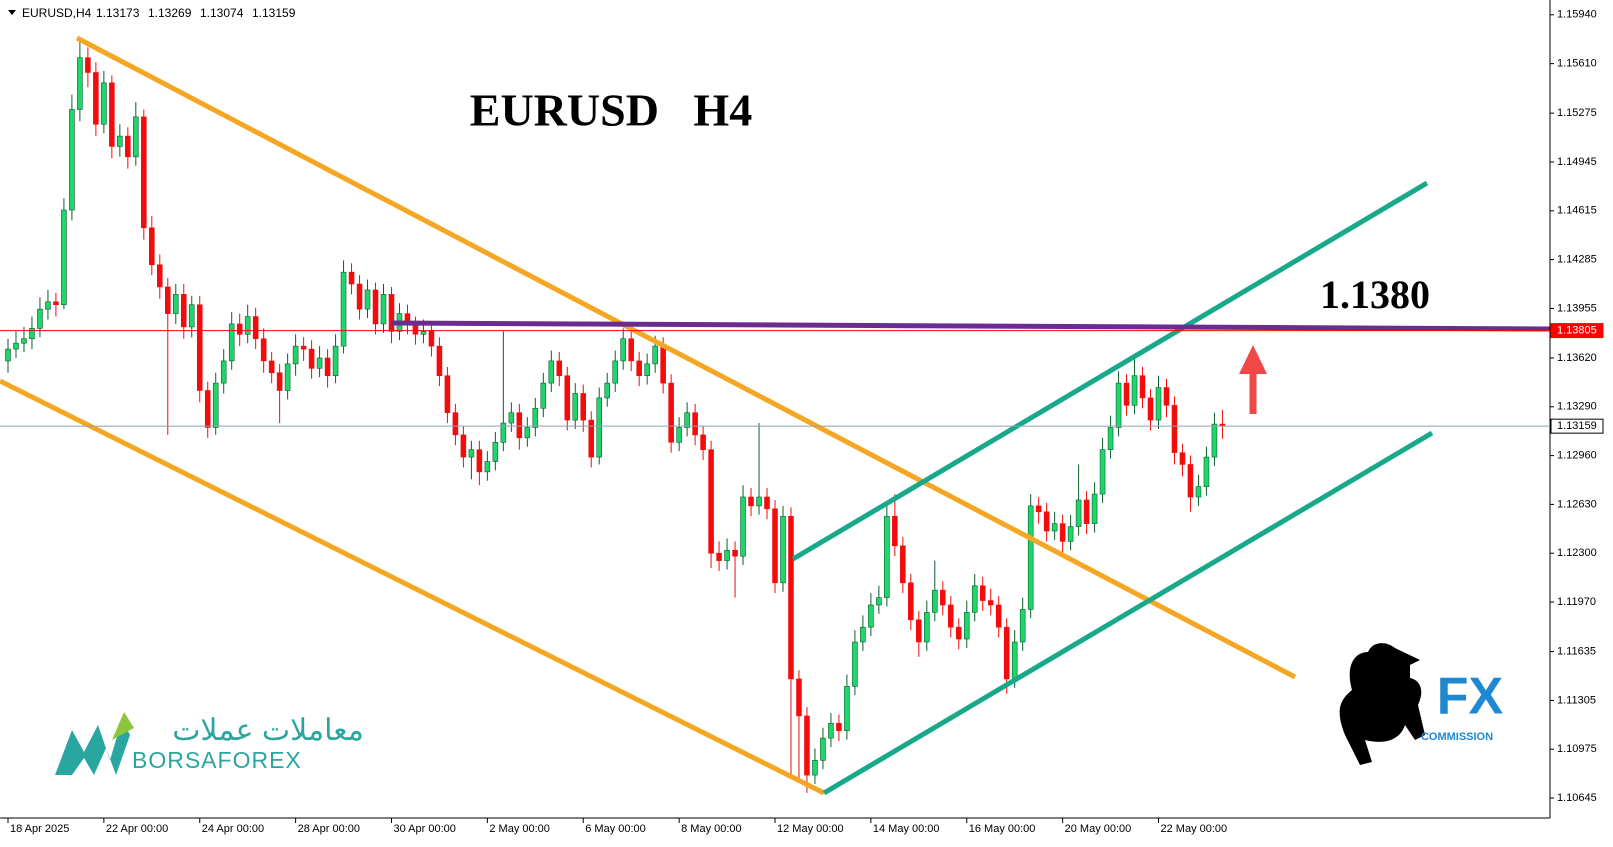 Image resolution: width=1613 pixels, height=847 pixels. Describe the element at coordinates (1577, 260) in the screenshot. I see `y-tick-label: 1.14285` at that location.